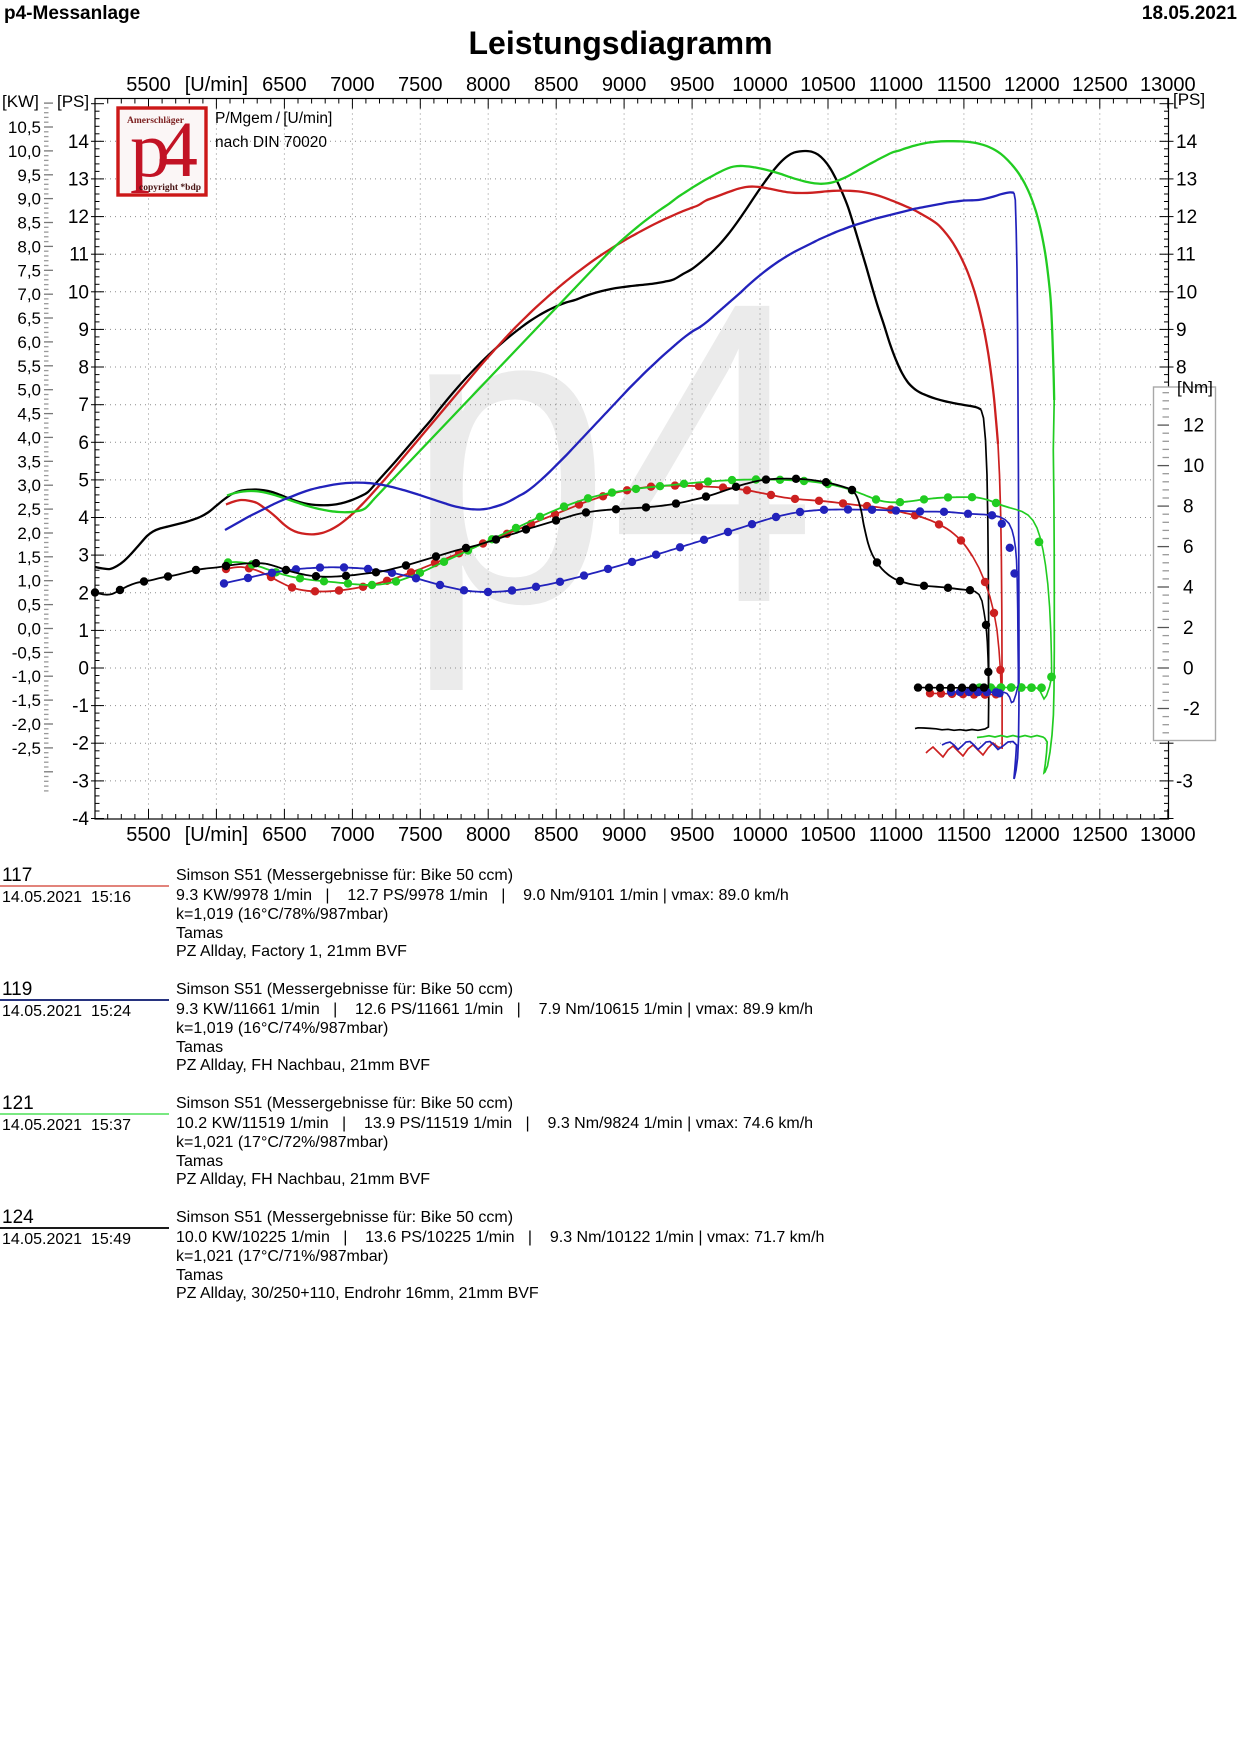 The image size is (1241, 1755). I want to click on svg-text: 0,5, so click(29, 605).